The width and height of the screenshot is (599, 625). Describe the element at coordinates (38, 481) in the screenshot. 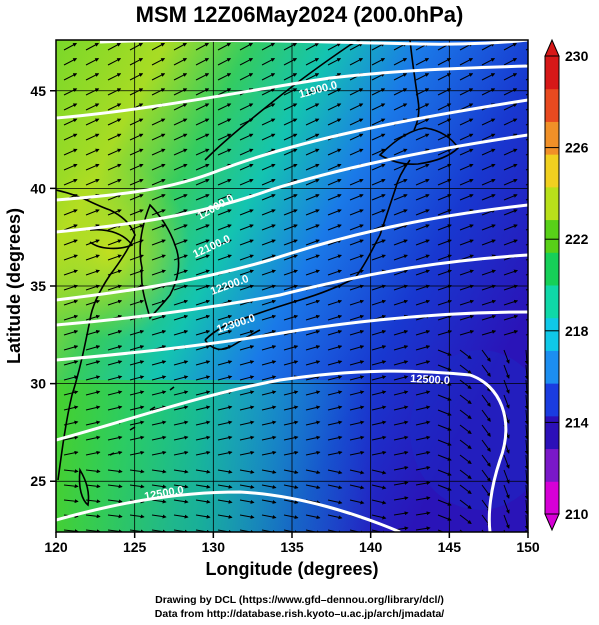

I see `y-tick-label: 25` at that location.